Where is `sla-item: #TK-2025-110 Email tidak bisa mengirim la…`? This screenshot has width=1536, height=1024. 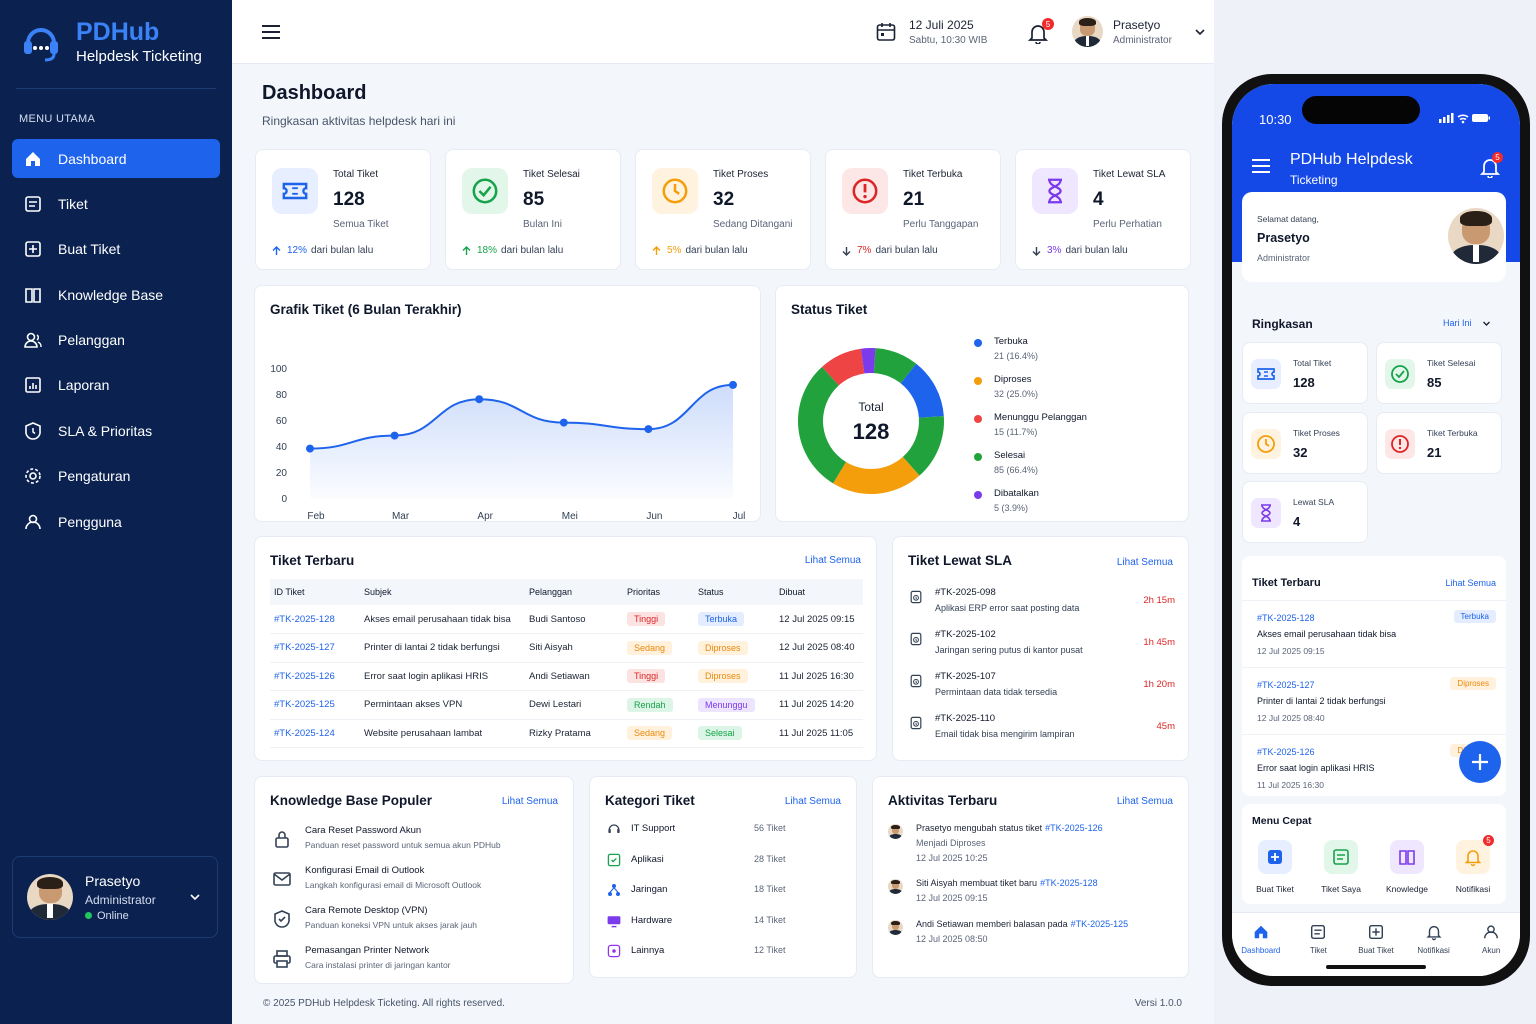 sla-item: #TK-2025-110 Email tidak bisa mengirim la… is located at coordinates (1041, 734).